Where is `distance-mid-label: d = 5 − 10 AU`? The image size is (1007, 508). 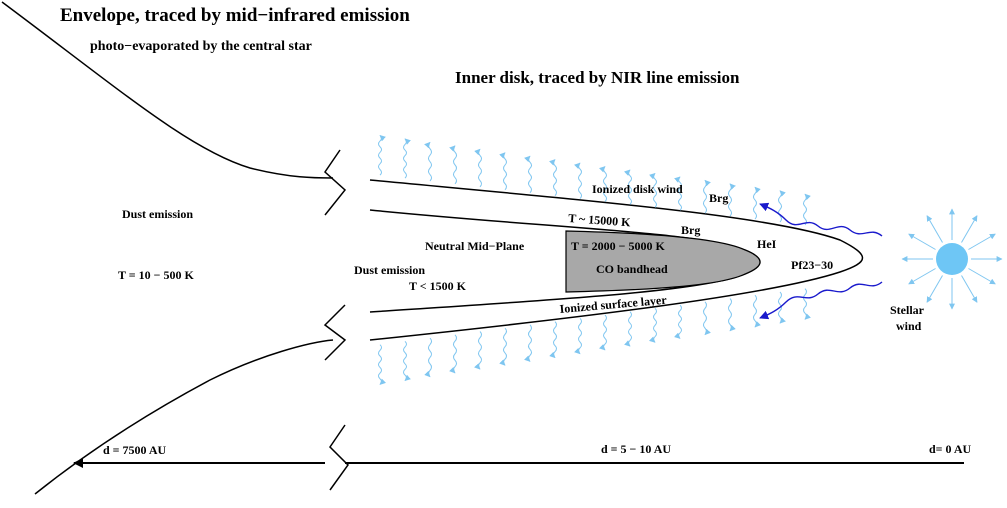 distance-mid-label: d = 5 − 10 AU is located at coordinates (636, 449).